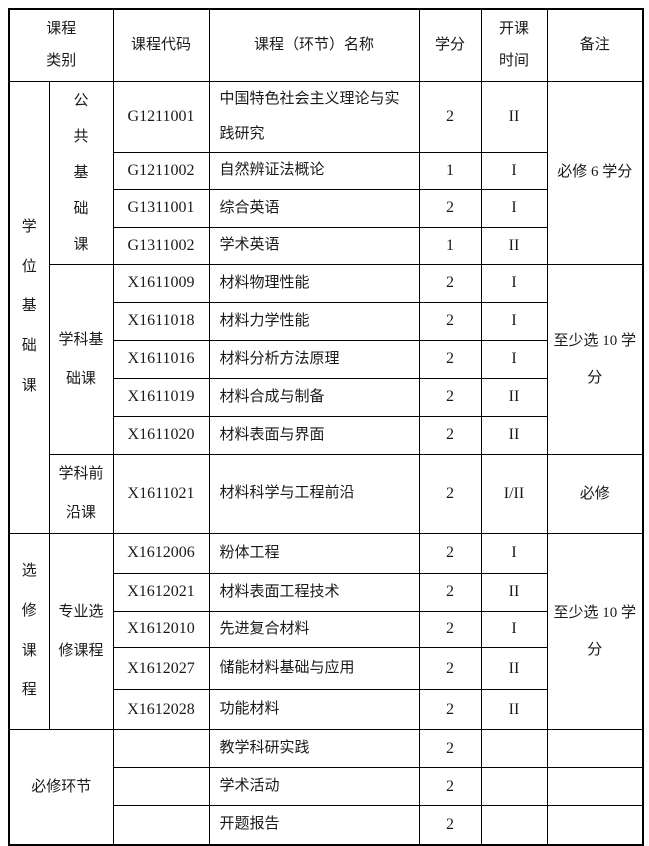  I want to click on course-name: 储能材料基础与应用, so click(314, 669).